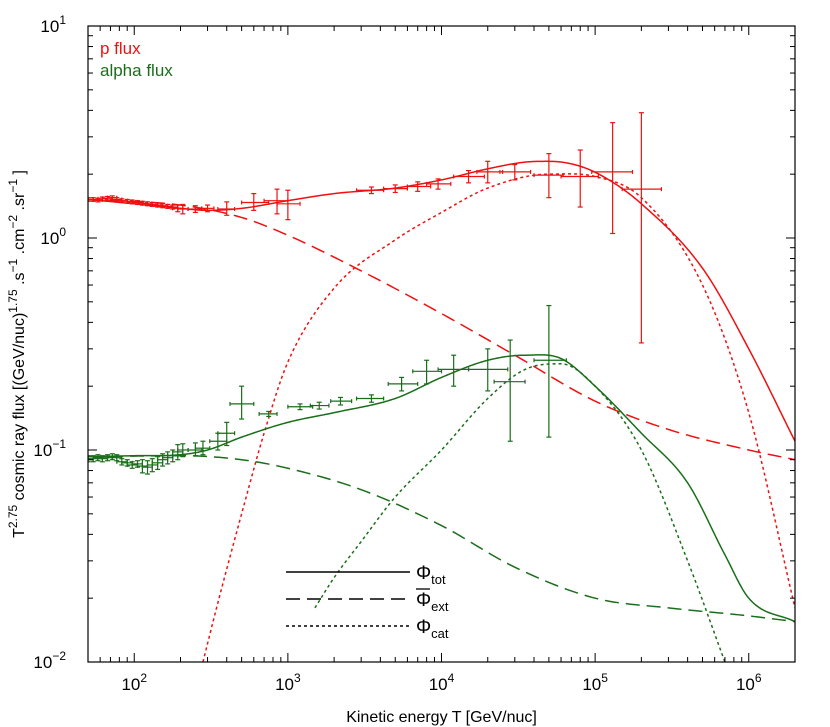 Image resolution: width=830 pixels, height=727 pixels. What do you see at coordinates (13, 301) in the screenshot?
I see `label-part: 1.75` at bounding box center [13, 301].